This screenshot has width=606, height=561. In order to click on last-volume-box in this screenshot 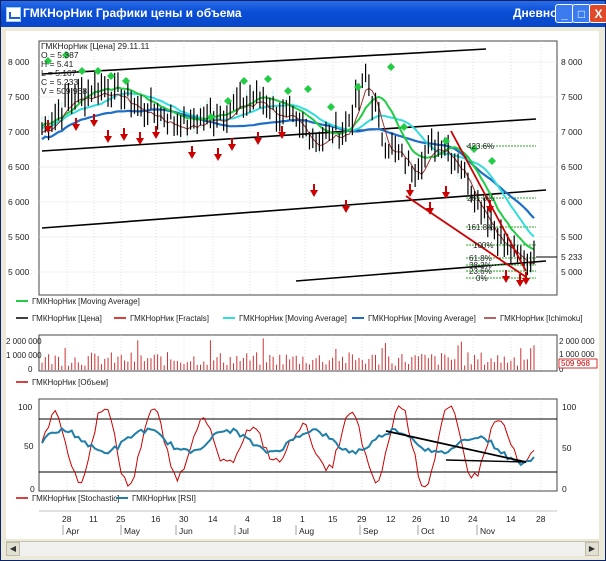, I will do `click(578, 363)`.